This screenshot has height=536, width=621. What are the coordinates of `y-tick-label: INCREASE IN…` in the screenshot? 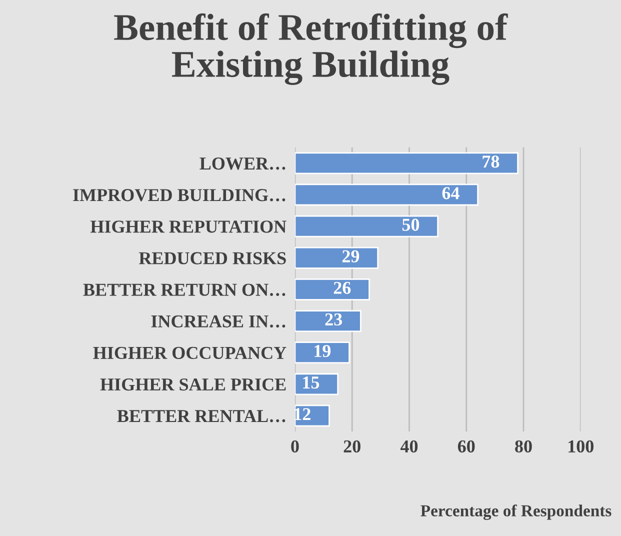 It's located at (218, 321).